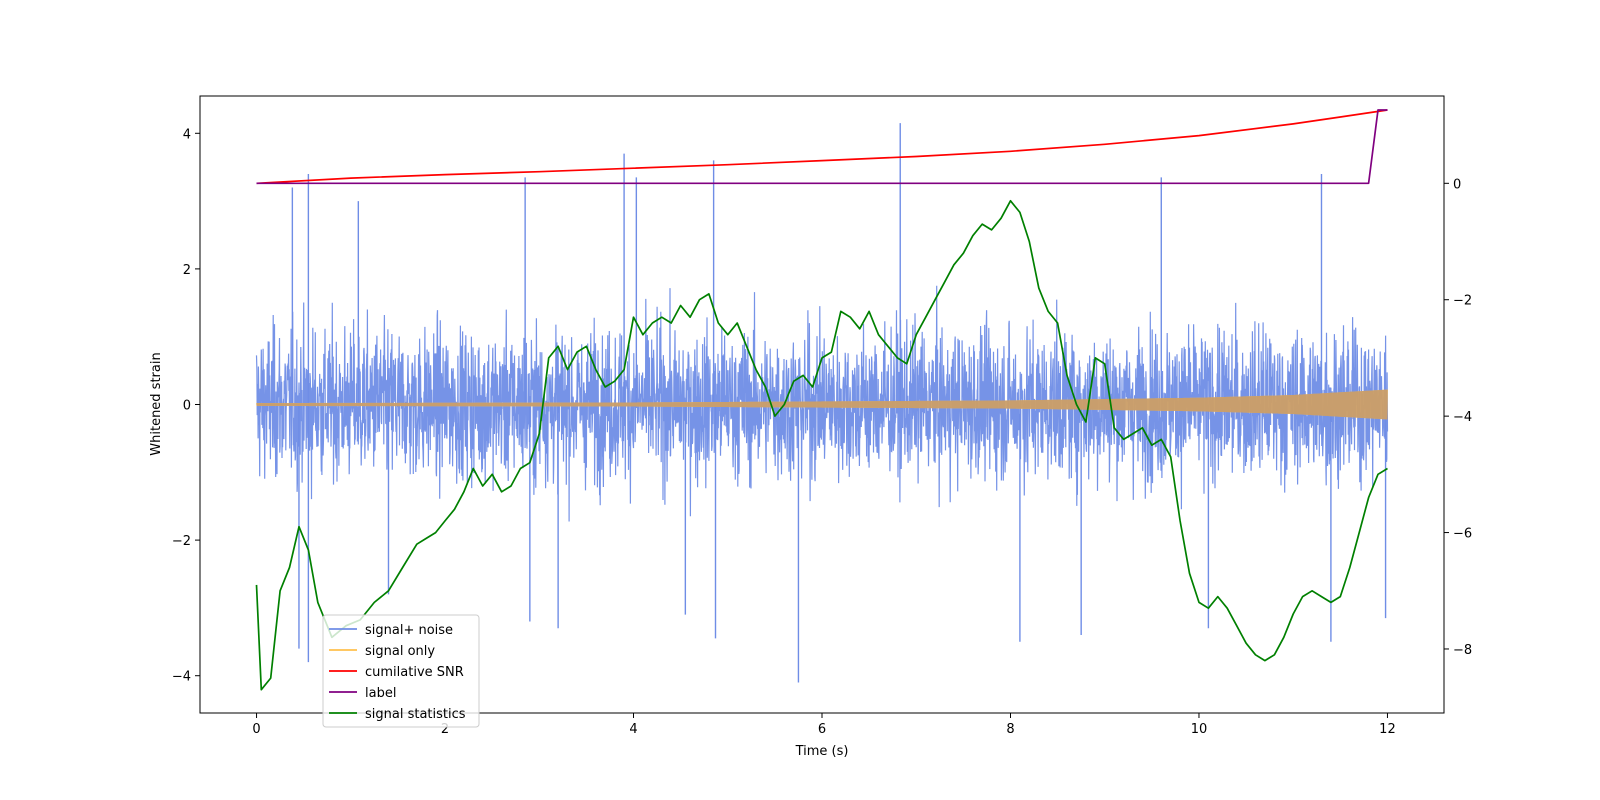  What do you see at coordinates (380, 693) in the screenshot?
I see `legend-entry-label: label` at bounding box center [380, 693].